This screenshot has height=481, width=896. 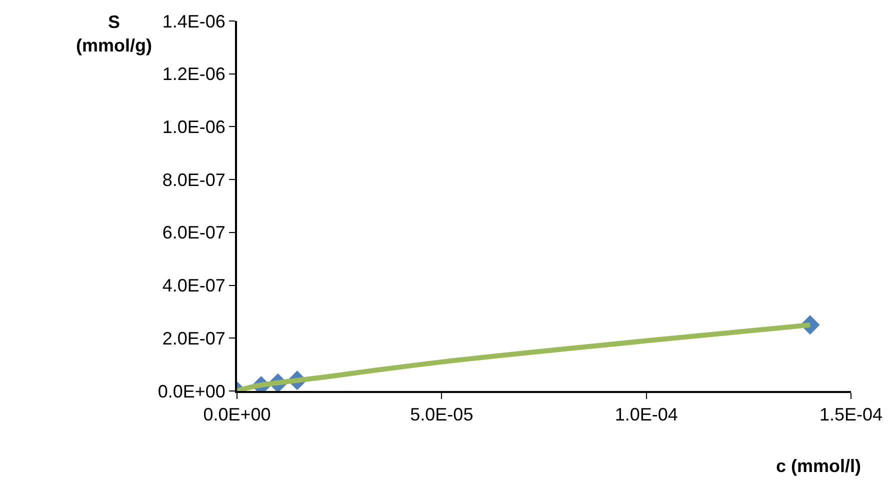 What do you see at coordinates (192, 391) in the screenshot?
I see `y-tick-label: 0.0E+00` at bounding box center [192, 391].